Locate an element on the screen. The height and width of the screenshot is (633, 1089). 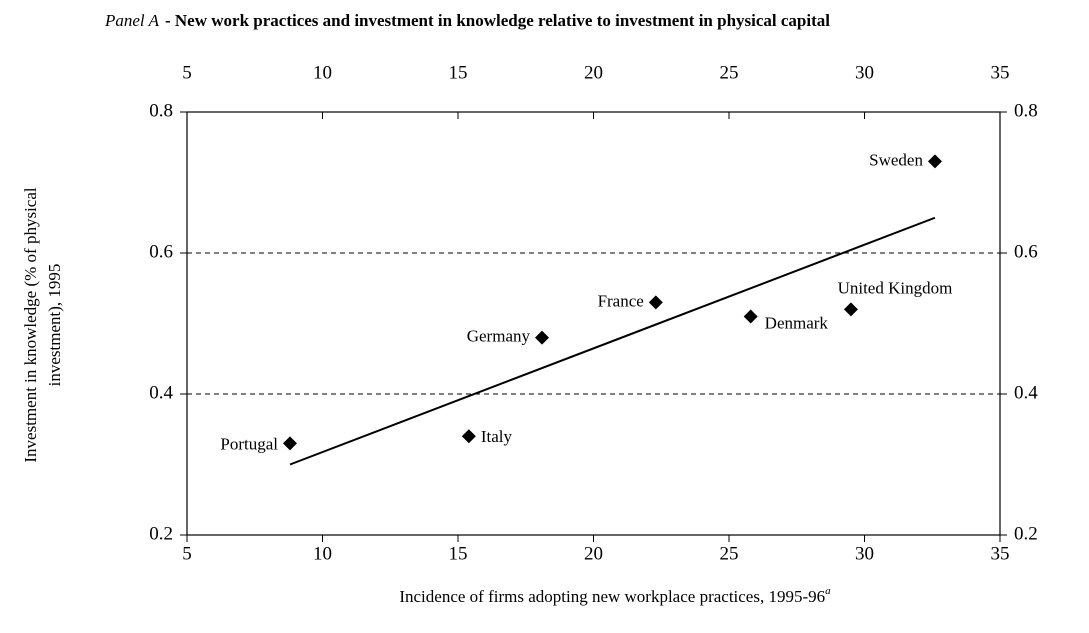
x-tick-label: 35 is located at coordinates (1000, 553).